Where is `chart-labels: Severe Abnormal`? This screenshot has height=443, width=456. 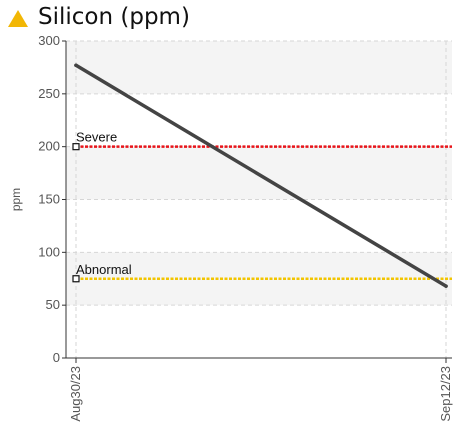
chart-labels: Severe Abnormal is located at coordinates (104, 203).